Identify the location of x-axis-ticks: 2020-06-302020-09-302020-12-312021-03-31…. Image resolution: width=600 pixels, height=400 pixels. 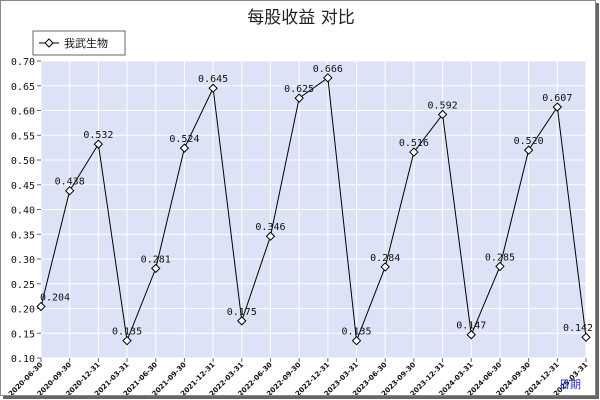
(298, 376).